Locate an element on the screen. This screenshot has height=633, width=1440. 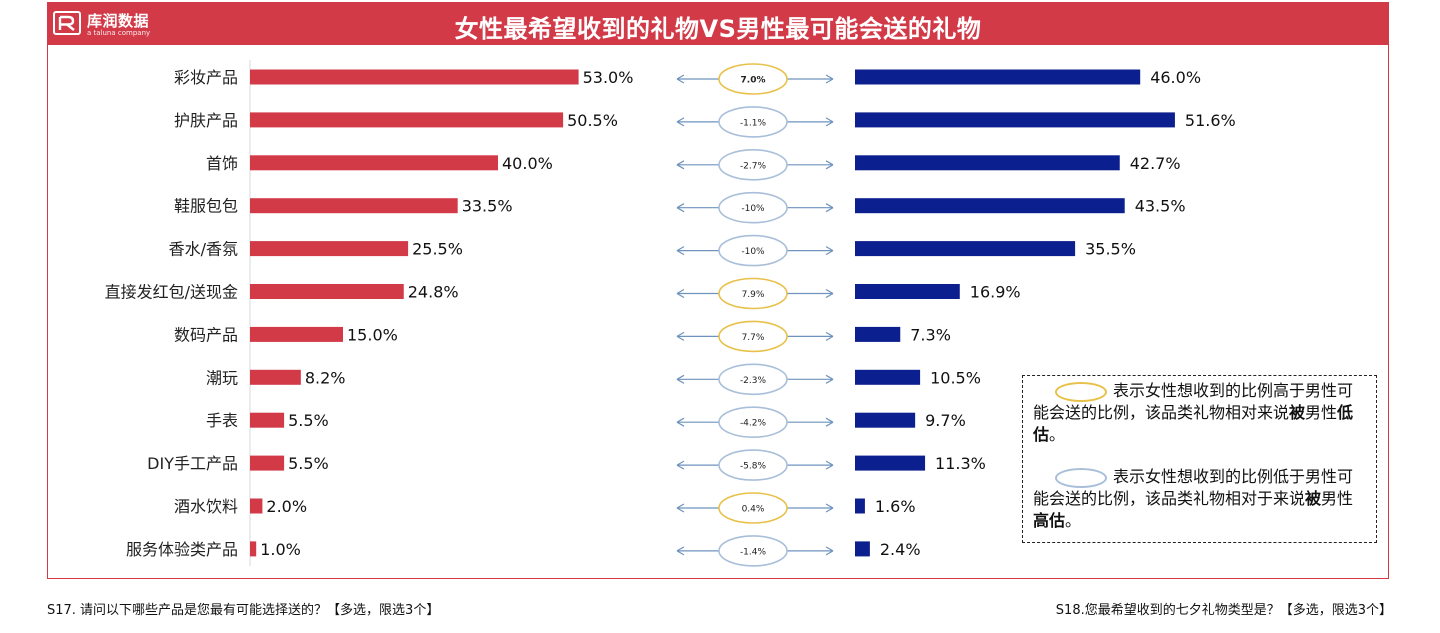
male-value-label: 51.6% is located at coordinates (1210, 120).